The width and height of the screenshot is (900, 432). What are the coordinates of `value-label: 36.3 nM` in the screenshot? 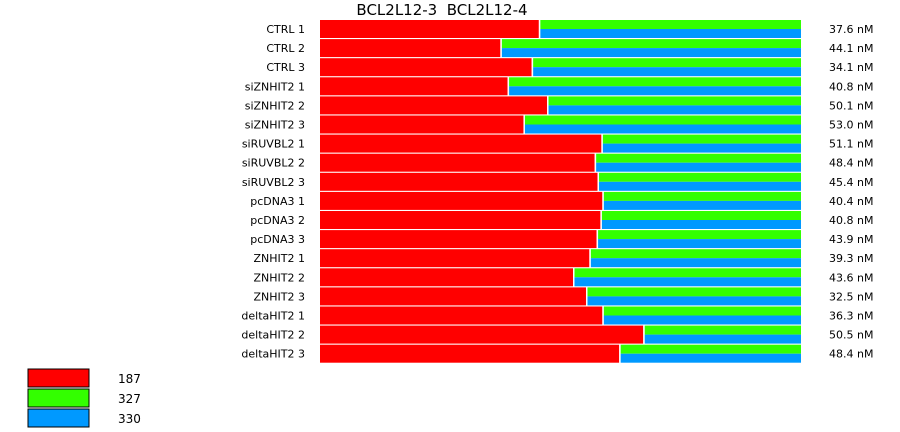 It's located at (851, 316).